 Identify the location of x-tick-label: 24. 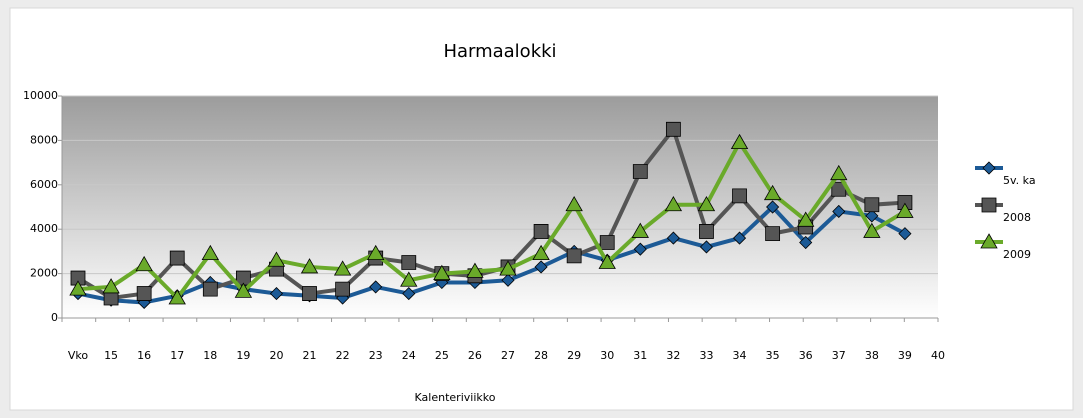
(409, 355).